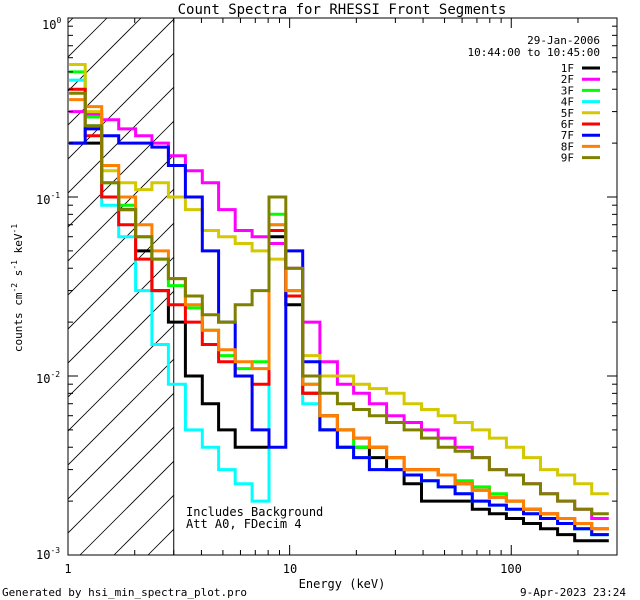 This screenshot has height=600, width=640. I want to click on date-label: 29-Jan-2006, so click(563, 40).